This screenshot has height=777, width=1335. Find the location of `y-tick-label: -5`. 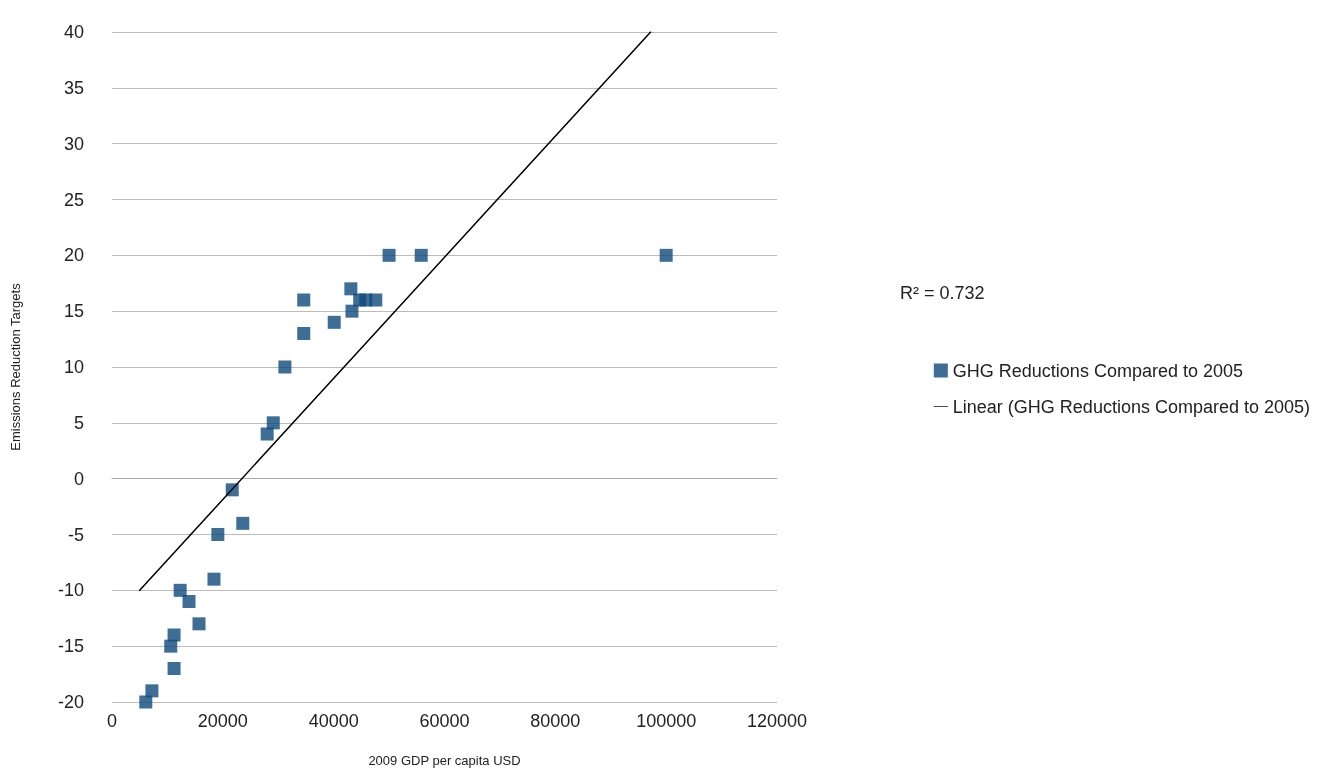

y-tick-label: -5 is located at coordinates (75, 534).